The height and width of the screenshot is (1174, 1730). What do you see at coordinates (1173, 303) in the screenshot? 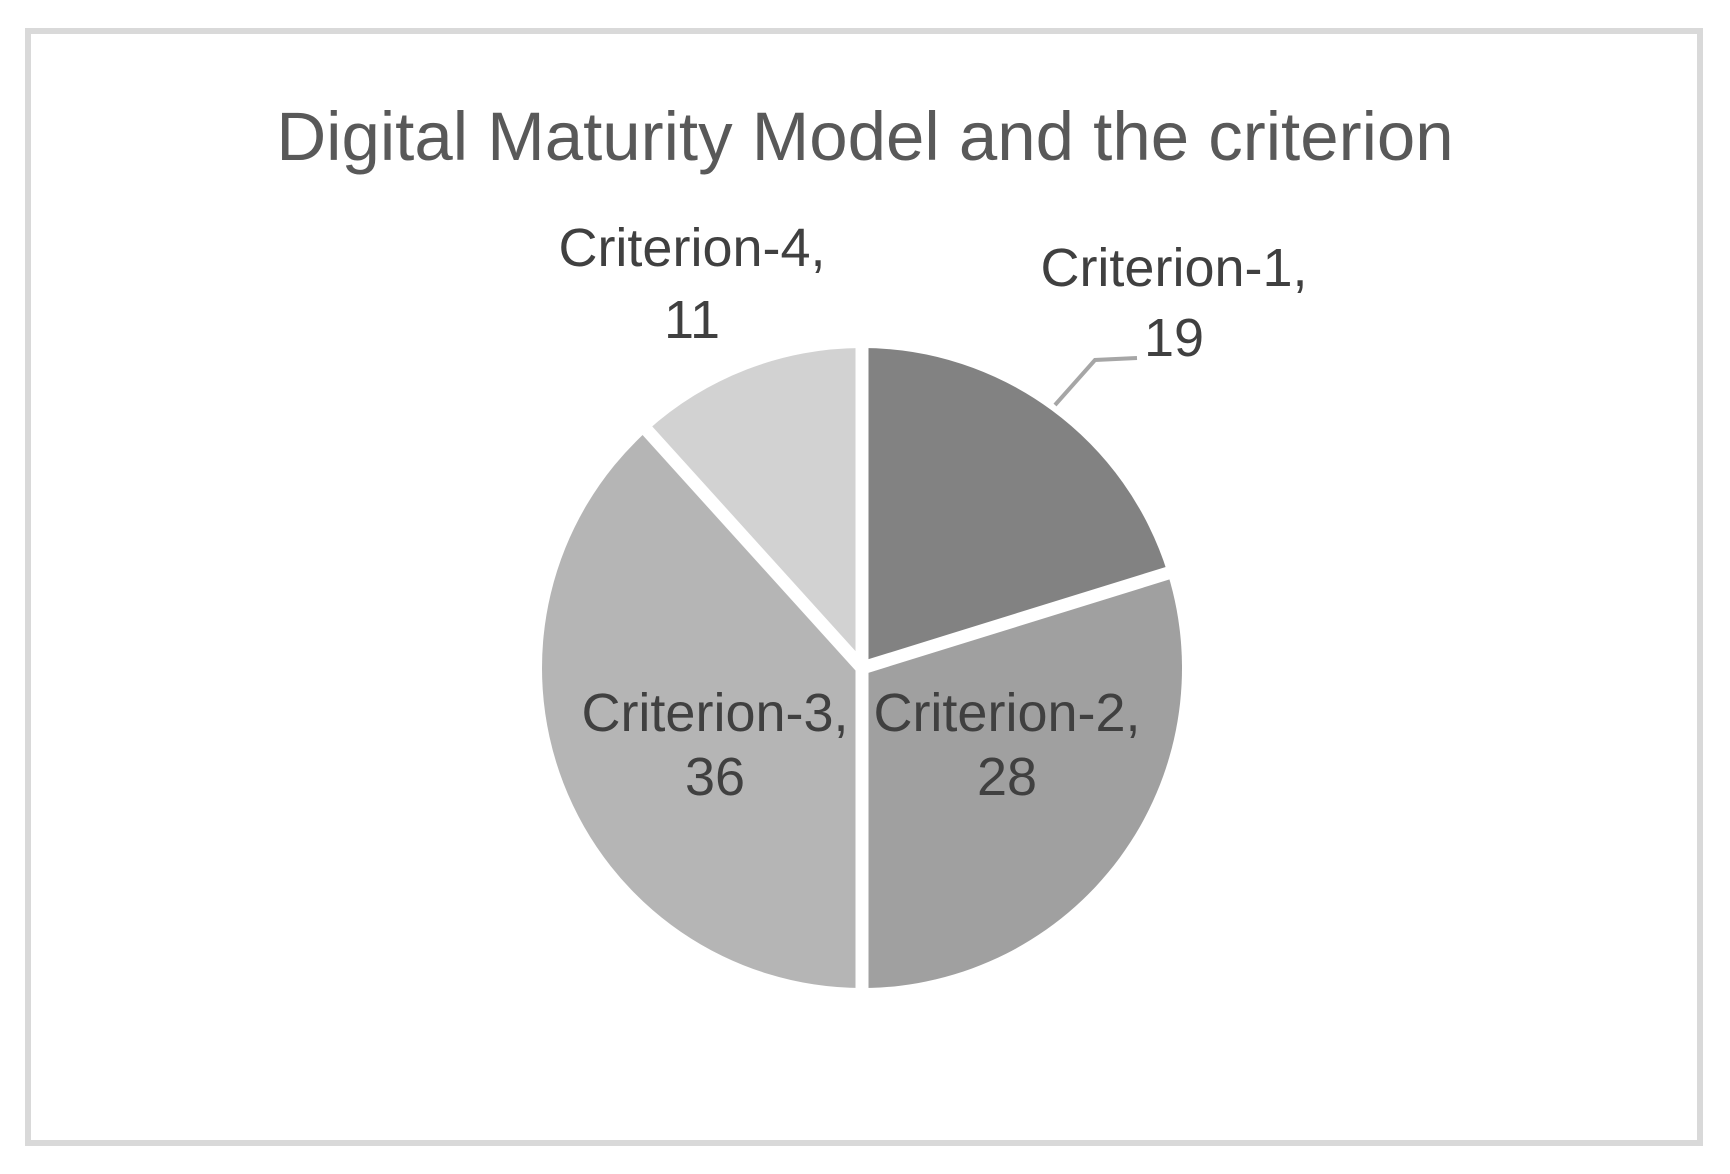
I see `slice-label-criterion-1: Criterion-1, 19` at bounding box center [1173, 303].